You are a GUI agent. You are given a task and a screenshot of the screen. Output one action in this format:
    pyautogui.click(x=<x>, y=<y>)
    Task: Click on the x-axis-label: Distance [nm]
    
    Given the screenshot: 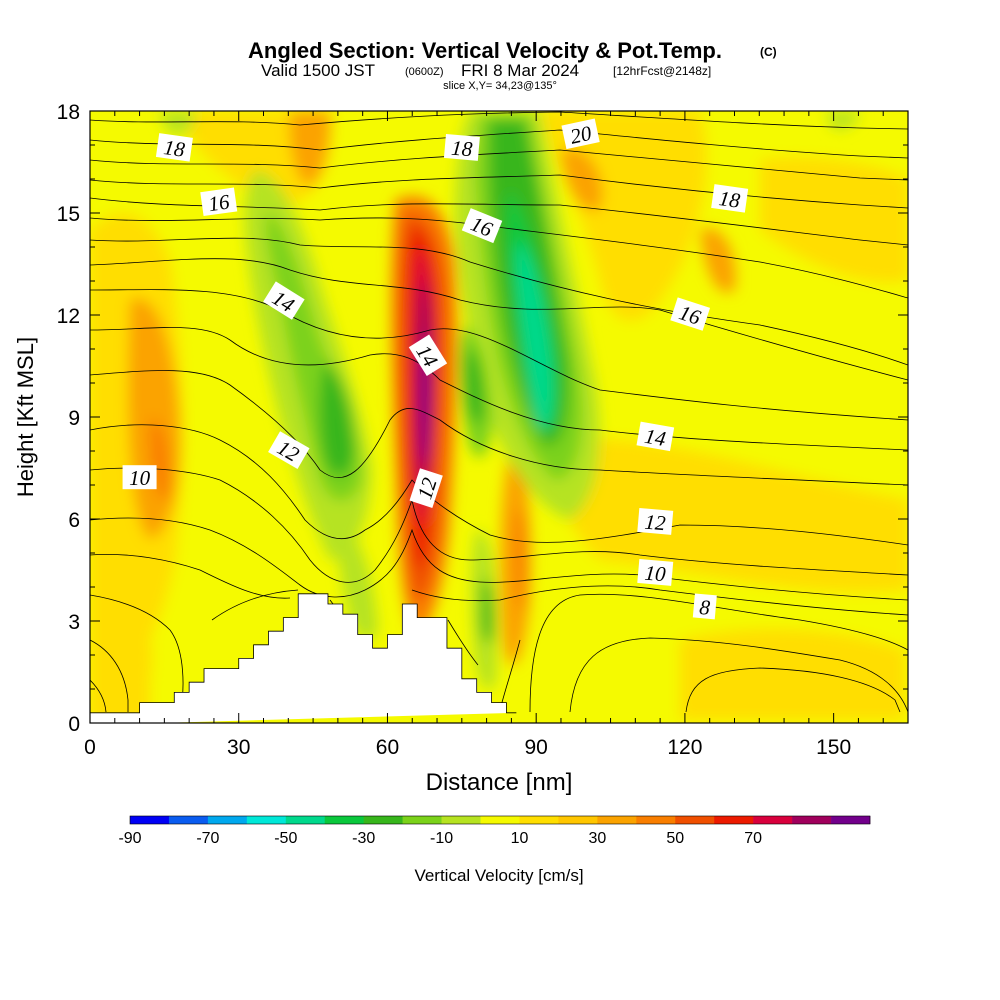 What is the action you would take?
    pyautogui.click(x=499, y=782)
    